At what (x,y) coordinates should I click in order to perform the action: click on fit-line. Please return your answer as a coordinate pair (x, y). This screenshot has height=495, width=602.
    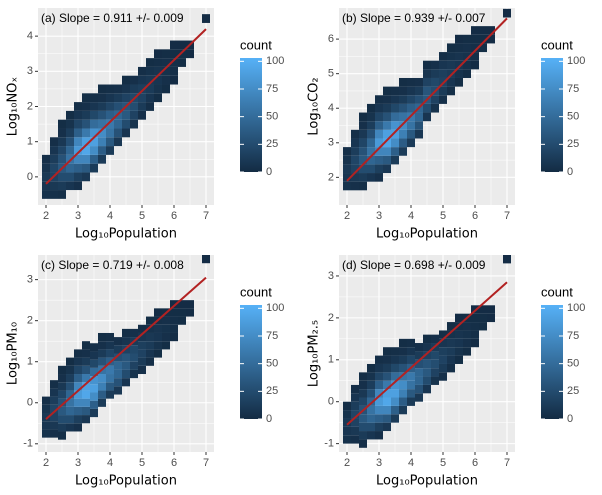
    Looking at the image, I should click on (126, 348).